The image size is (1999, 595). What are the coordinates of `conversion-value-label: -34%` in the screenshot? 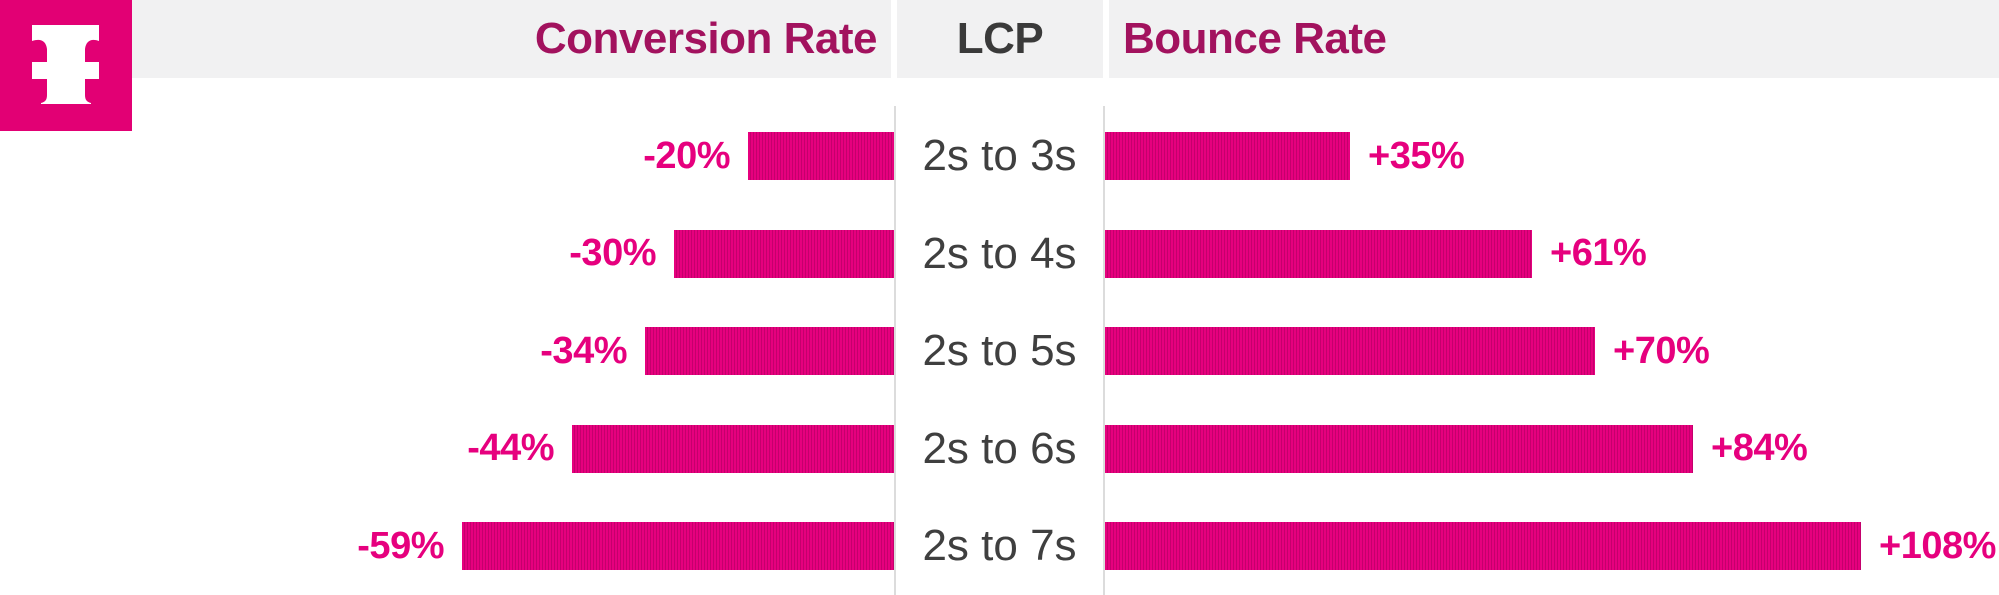 It's located at (583, 350).